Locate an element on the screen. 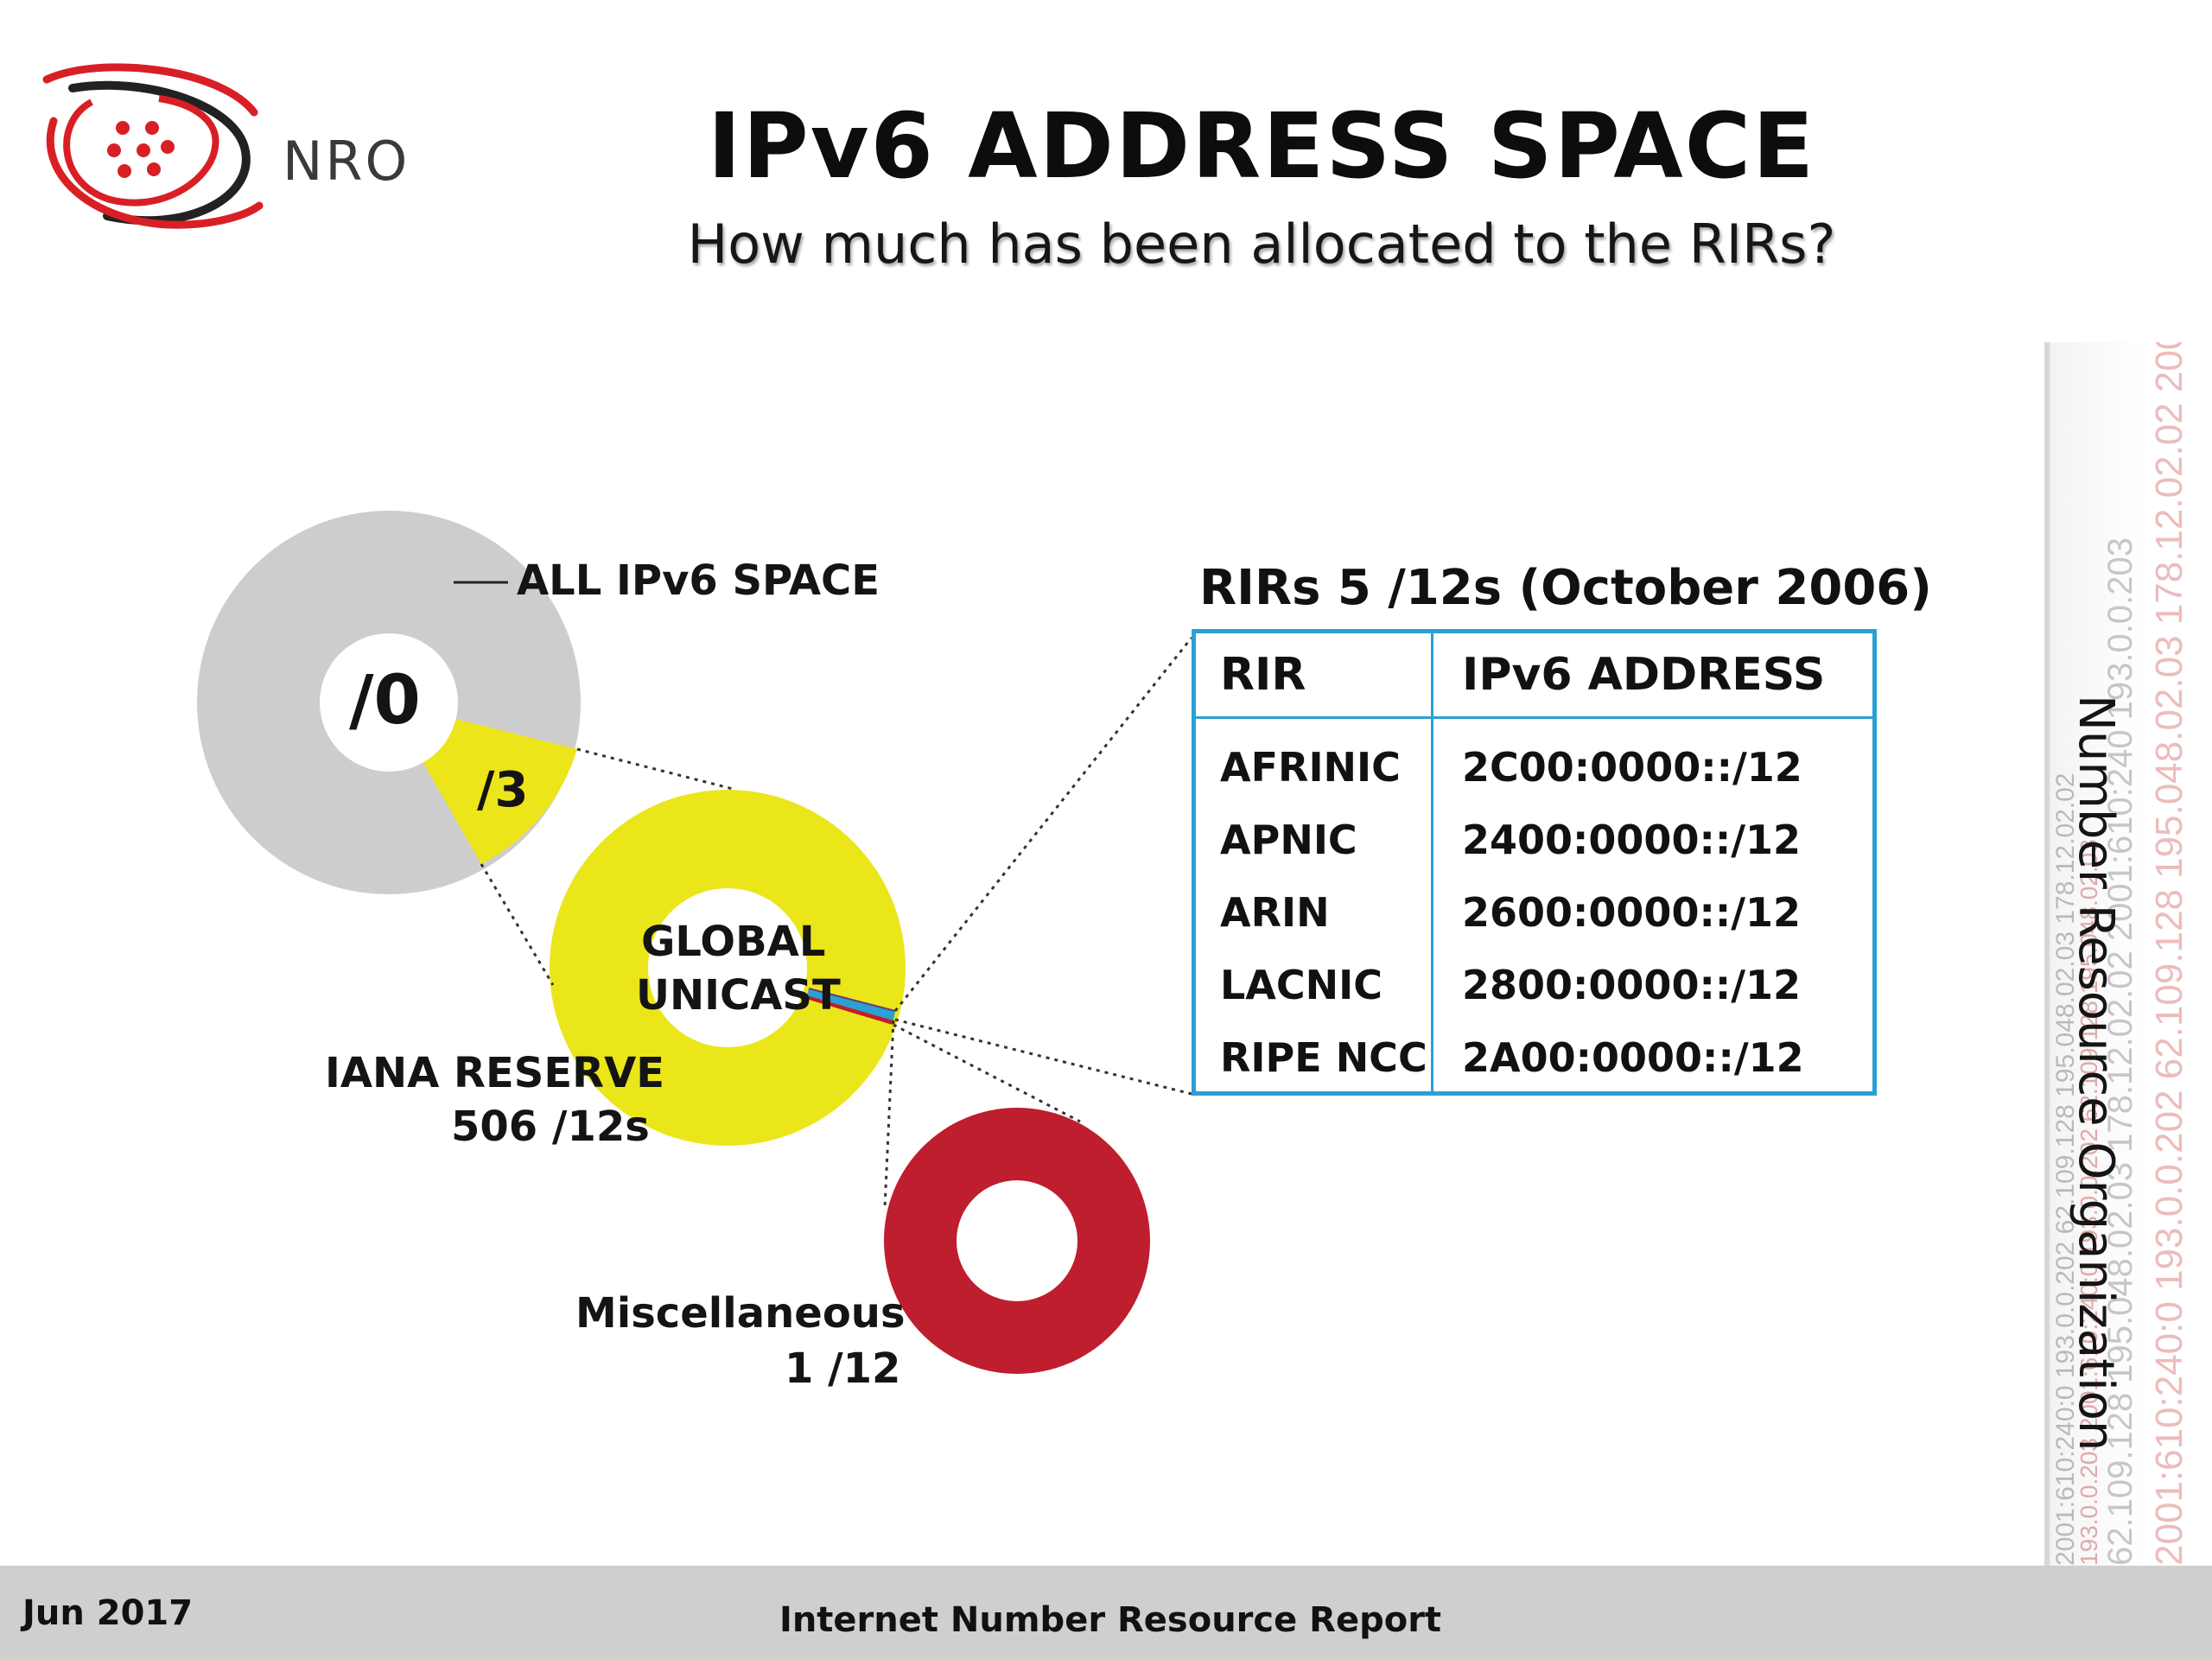 The width and height of the screenshot is (2212, 1659). organization-name-text: Number Resource Organization is located at coordinates (2096, 1073).